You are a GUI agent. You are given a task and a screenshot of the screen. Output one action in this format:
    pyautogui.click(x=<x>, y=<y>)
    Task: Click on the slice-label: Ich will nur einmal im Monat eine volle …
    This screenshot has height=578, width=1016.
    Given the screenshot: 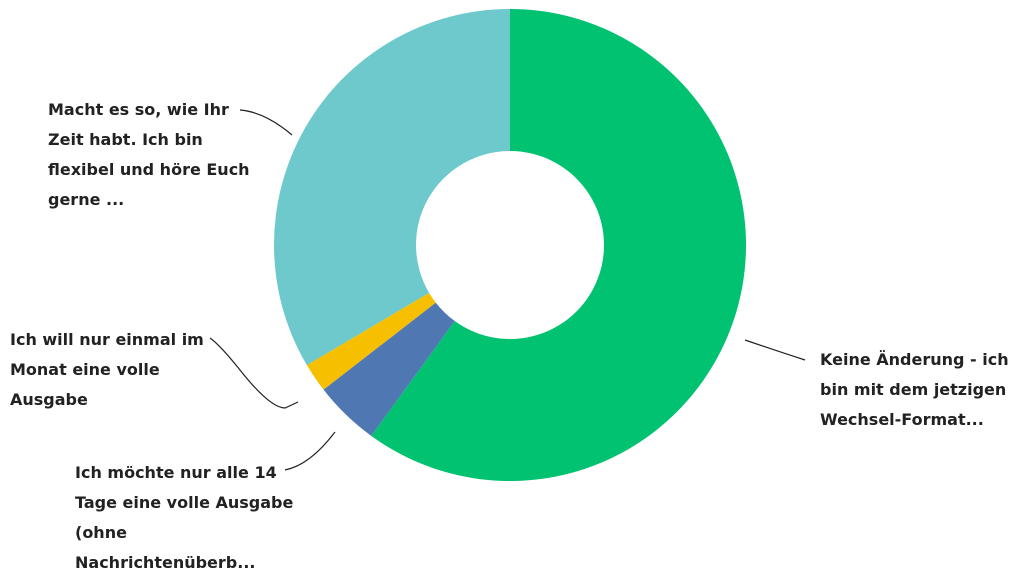 What is the action you would take?
    pyautogui.click(x=107, y=369)
    